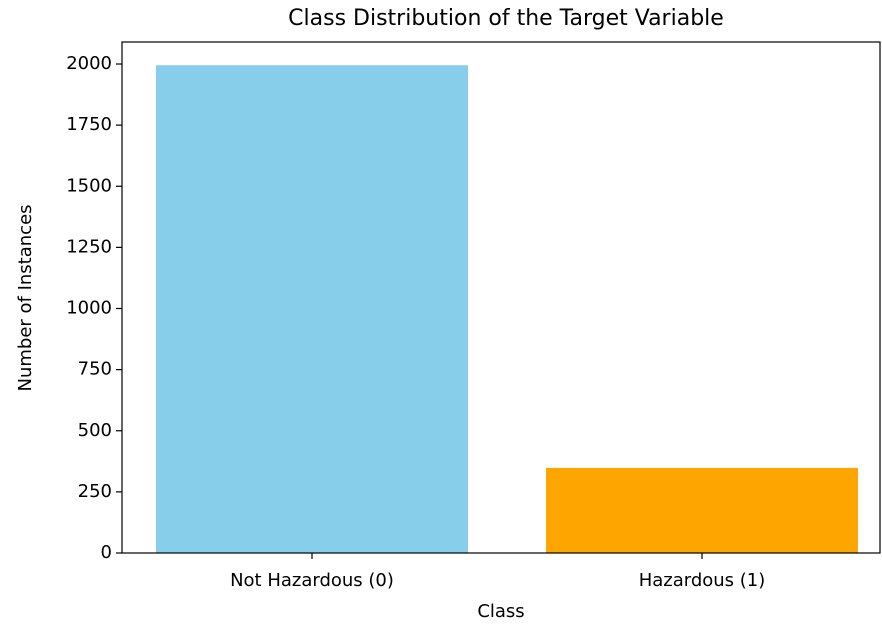 Image resolution: width=882 pixels, height=624 pixels. I want to click on y-tick-label: 1500, so click(89, 185).